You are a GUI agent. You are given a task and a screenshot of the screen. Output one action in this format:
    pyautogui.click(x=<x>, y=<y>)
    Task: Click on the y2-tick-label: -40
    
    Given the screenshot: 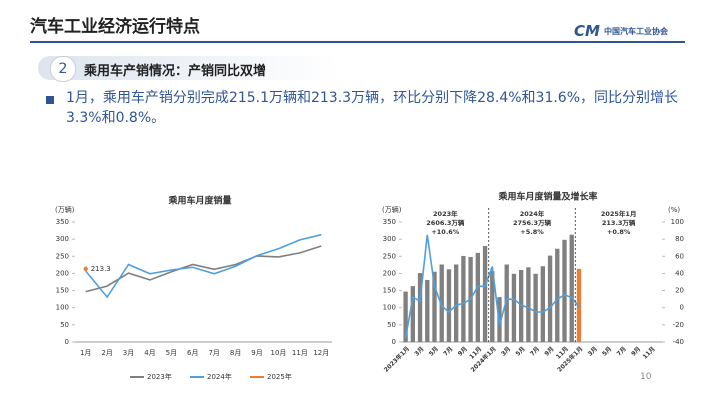 What is the action you would take?
    pyautogui.click(x=678, y=342)
    